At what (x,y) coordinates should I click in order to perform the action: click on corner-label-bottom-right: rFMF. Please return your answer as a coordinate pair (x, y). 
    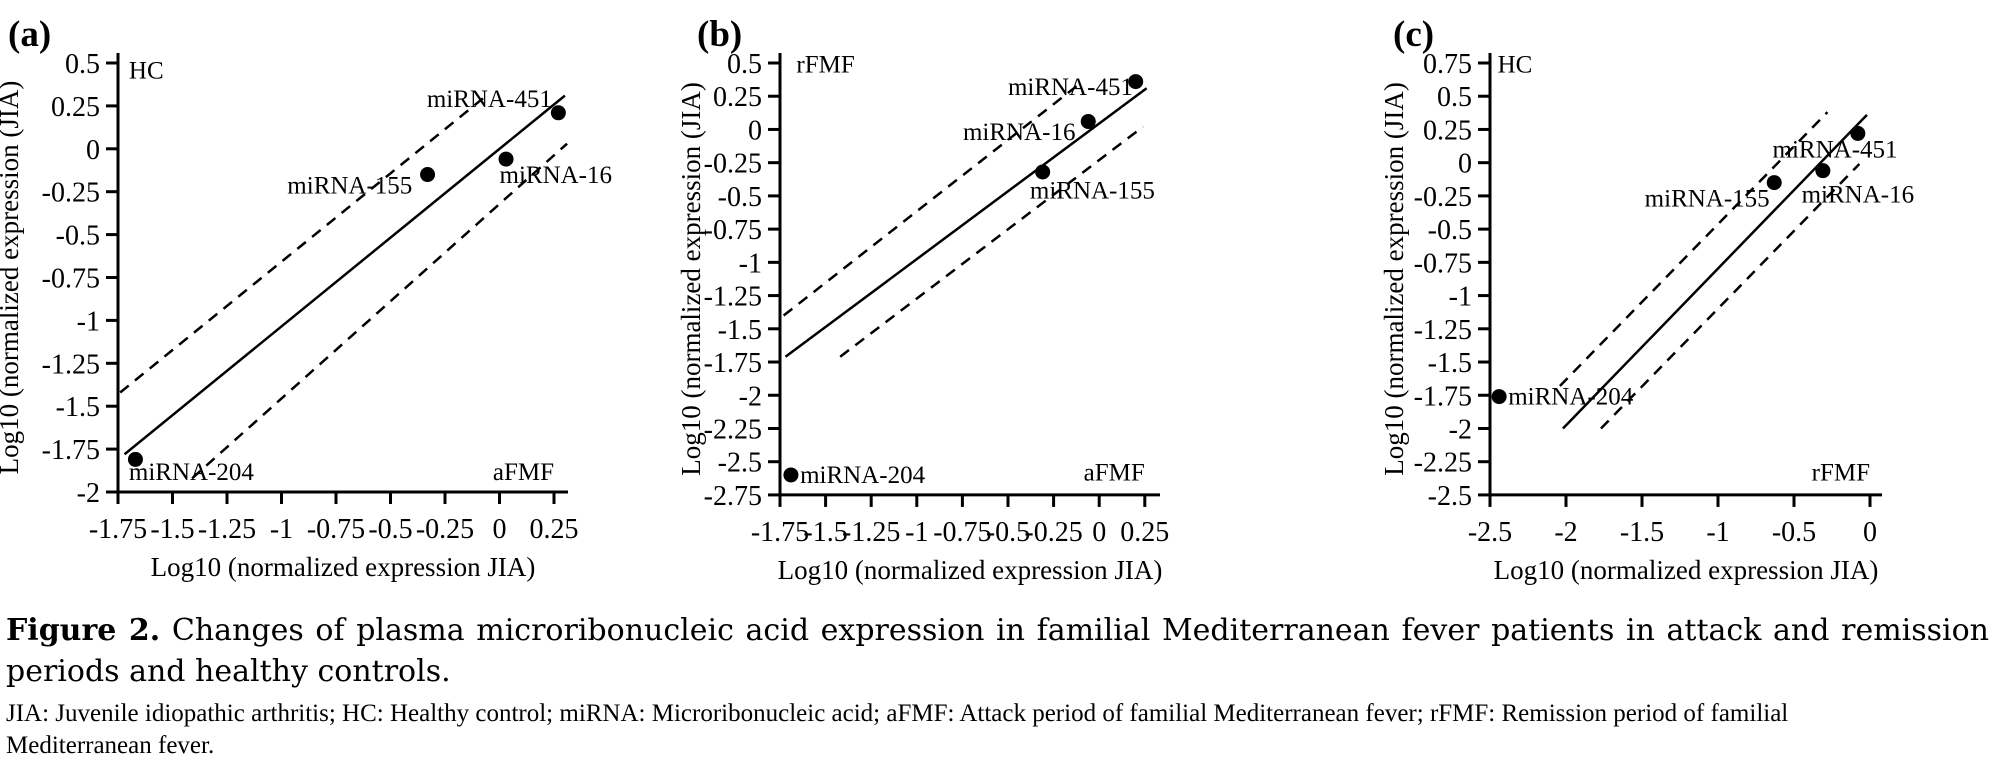
    Looking at the image, I should click on (1841, 472).